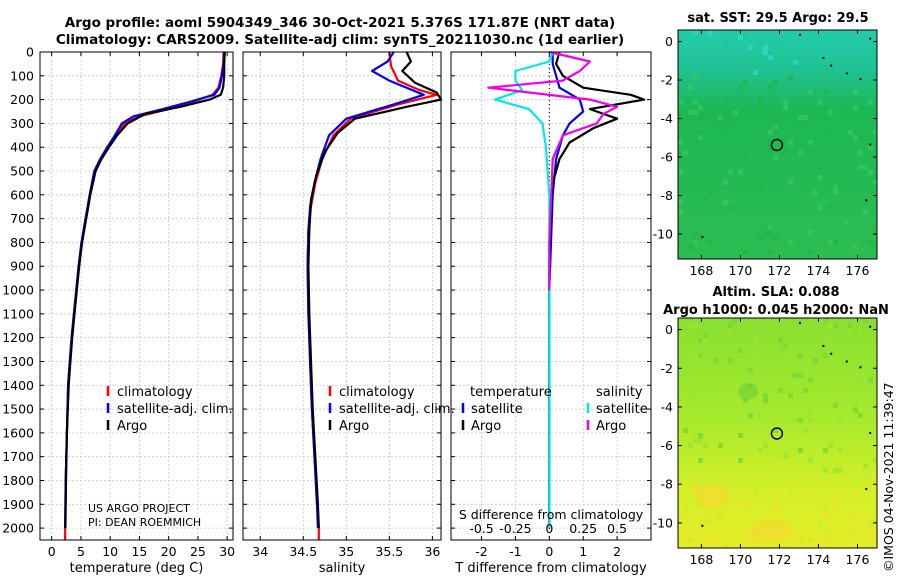 The image size is (900, 580). What do you see at coordinates (549, 551) in the screenshot?
I see `x-tick-label: 0` at bounding box center [549, 551].